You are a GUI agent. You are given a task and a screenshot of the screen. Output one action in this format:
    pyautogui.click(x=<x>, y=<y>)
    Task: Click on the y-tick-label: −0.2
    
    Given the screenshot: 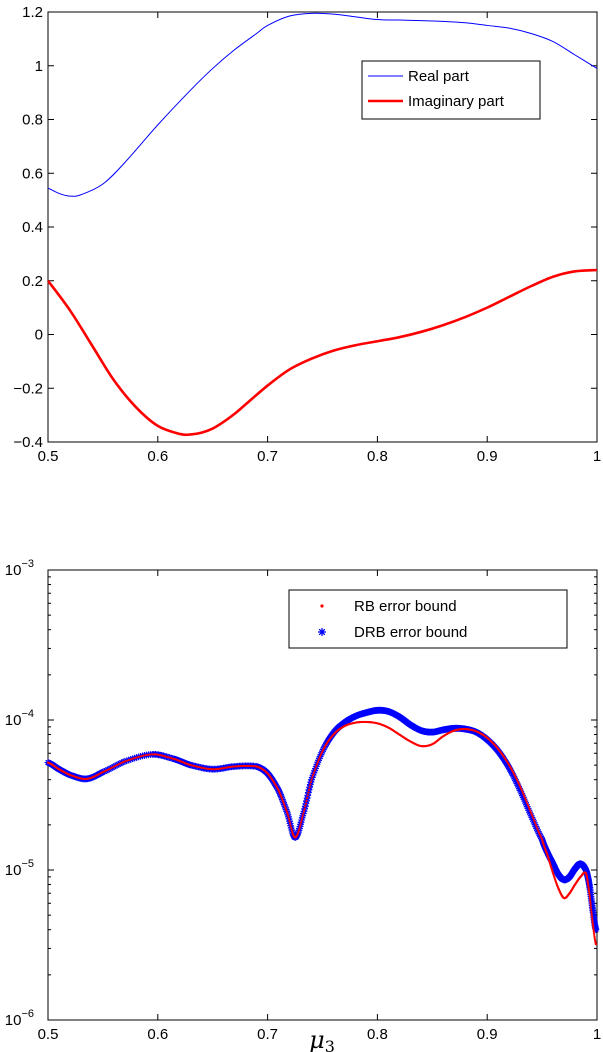 What is the action you would take?
    pyautogui.click(x=28, y=388)
    